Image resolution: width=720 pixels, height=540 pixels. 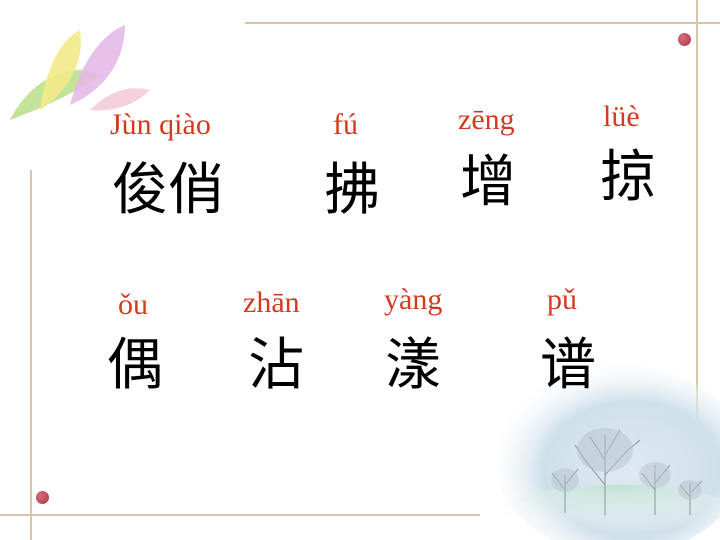 I want to click on pinyin-pu: pǔ, so click(x=562, y=299).